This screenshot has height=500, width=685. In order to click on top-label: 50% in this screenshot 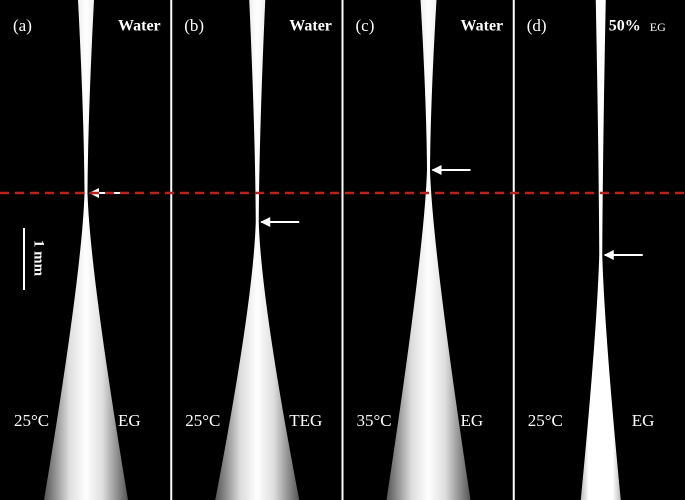, I will do `click(625, 26)`.